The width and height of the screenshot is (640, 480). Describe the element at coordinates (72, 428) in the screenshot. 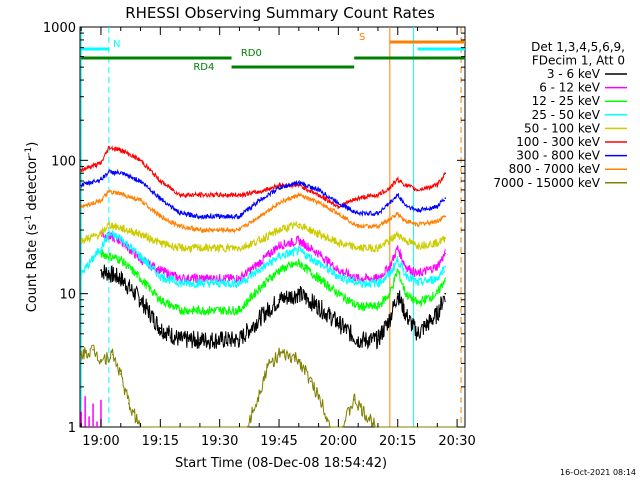

I see `y-tick-label: 1` at that location.